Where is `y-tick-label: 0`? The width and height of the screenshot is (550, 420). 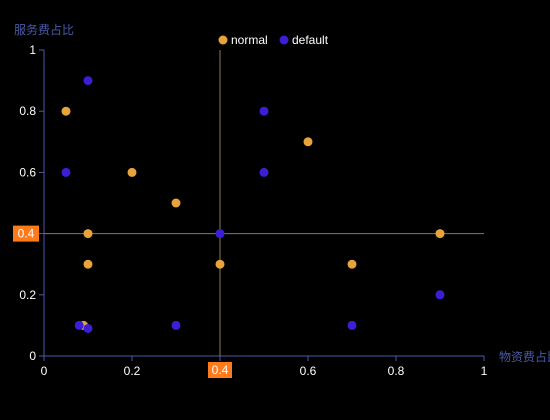 y-tick-label: 0 is located at coordinates (32, 356).